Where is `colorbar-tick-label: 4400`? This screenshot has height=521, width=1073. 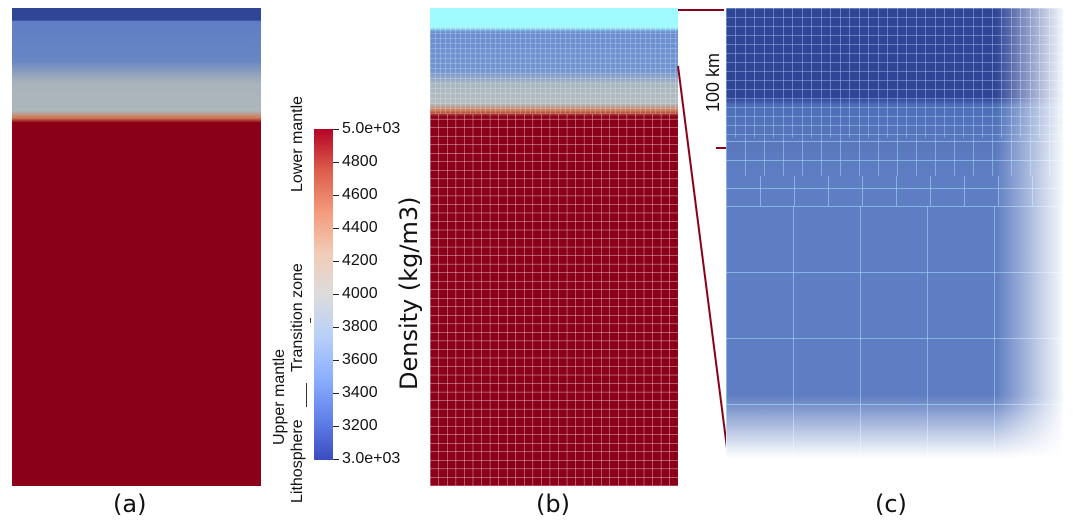 colorbar-tick-label: 4400 is located at coordinates (360, 227).